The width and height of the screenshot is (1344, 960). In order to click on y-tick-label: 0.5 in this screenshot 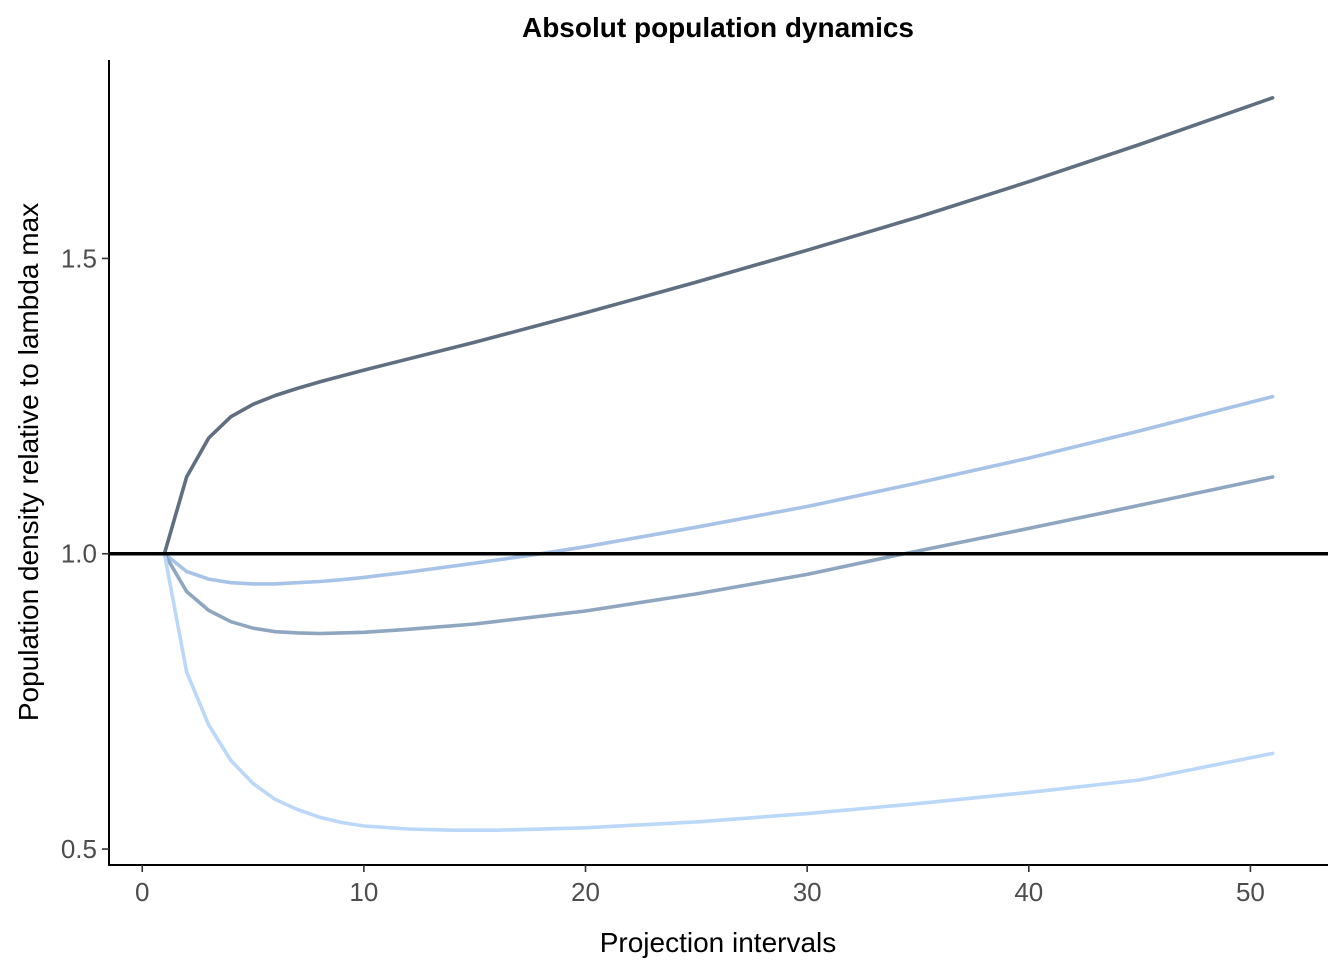, I will do `click(79, 849)`.